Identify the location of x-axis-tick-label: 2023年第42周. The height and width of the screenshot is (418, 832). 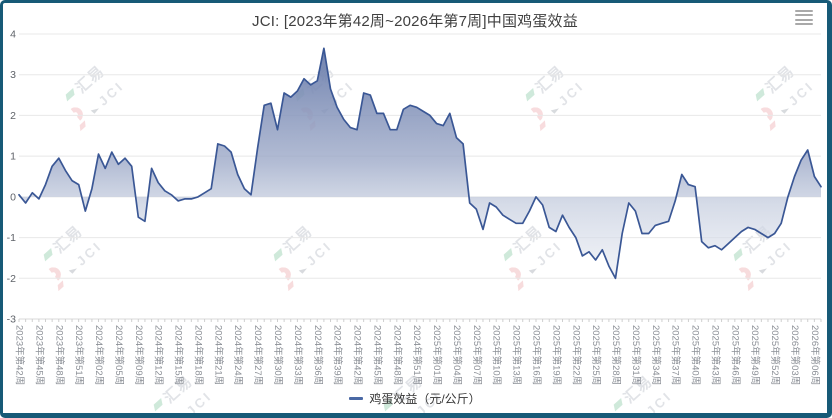
(20, 355).